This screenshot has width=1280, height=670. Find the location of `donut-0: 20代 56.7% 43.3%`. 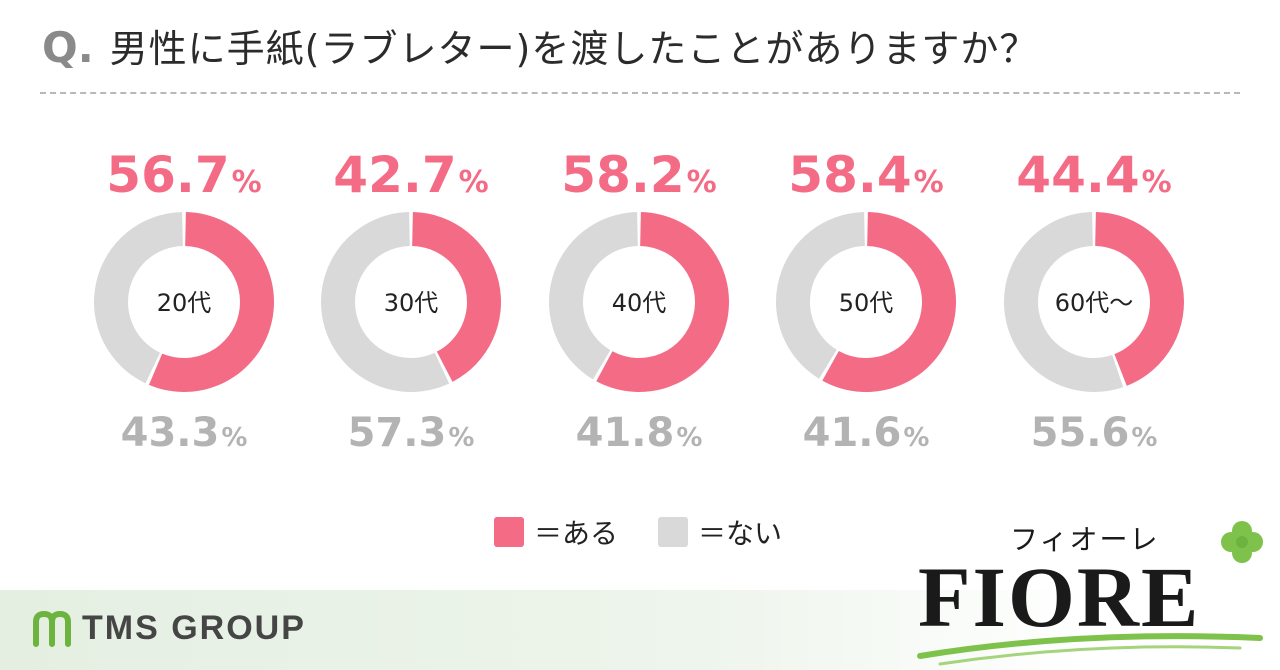

donut-0: 20代 56.7% 43.3% is located at coordinates (183, 301).